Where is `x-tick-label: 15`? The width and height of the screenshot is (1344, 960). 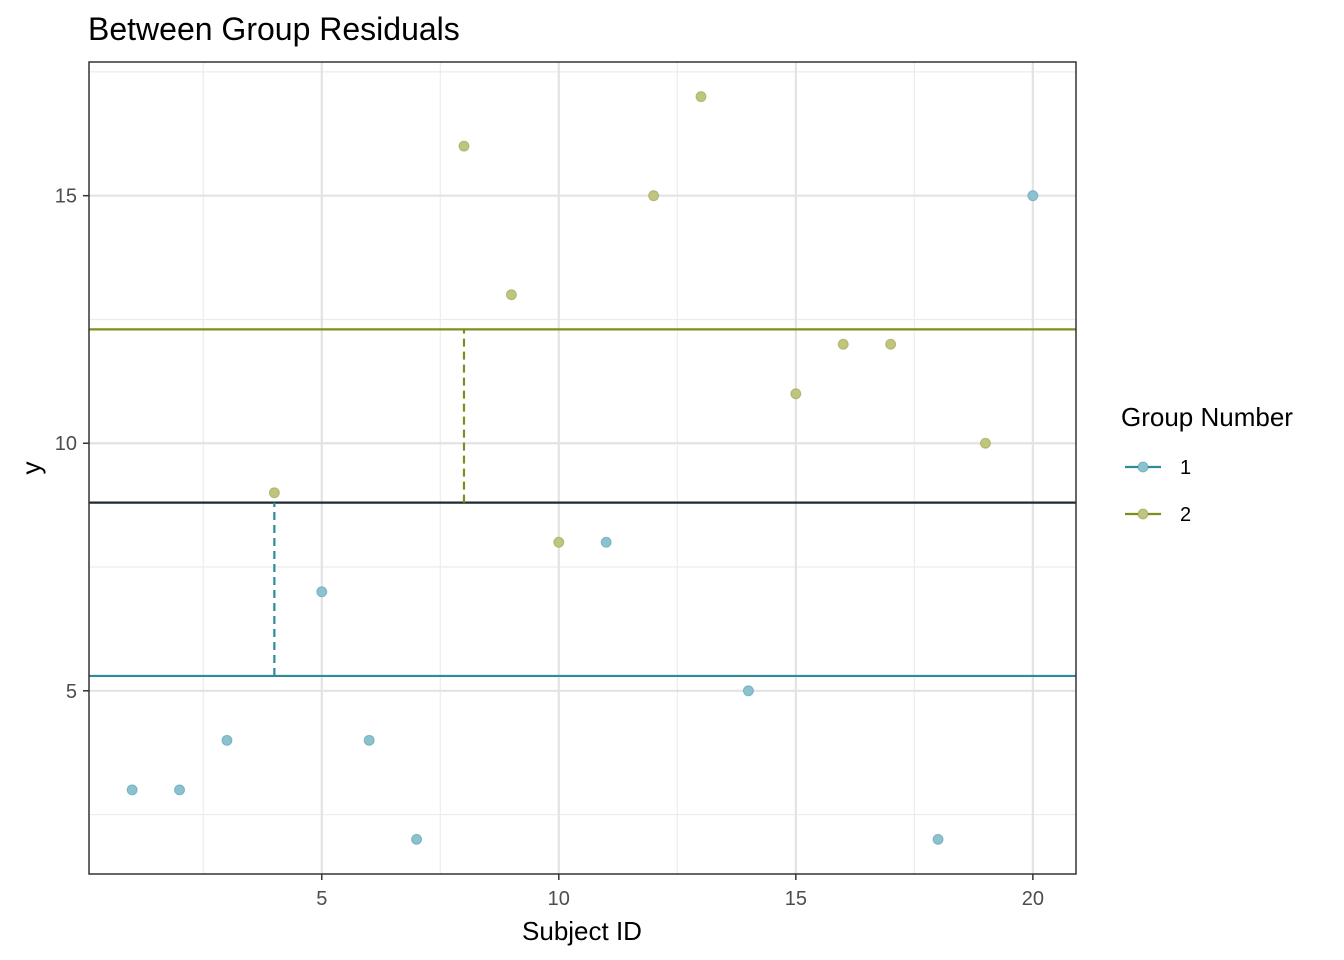
x-tick-label: 15 is located at coordinates (796, 899).